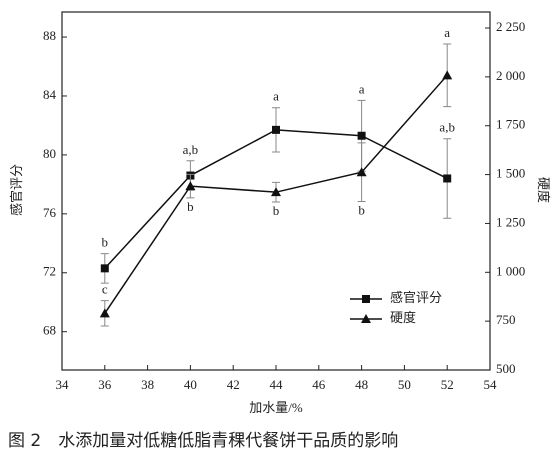 The width and height of the screenshot is (554, 457). I want to click on x-tick-label: 40, so click(190, 384).